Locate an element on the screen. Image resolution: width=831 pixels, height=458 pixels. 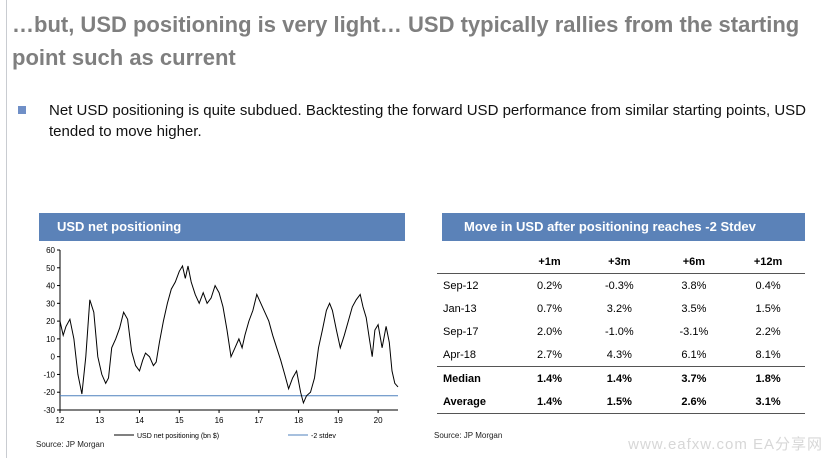
table-source: Source: JP Morgan is located at coordinates (468, 435).